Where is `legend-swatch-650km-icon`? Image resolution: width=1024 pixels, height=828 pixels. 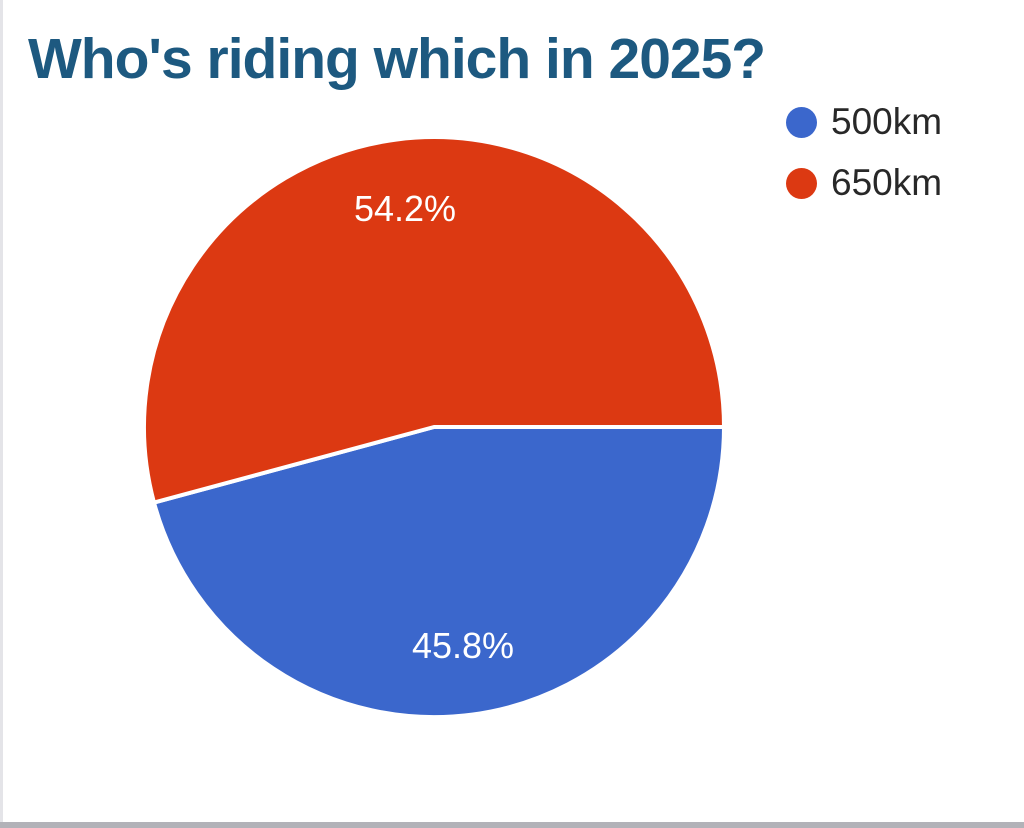 legend-swatch-650km-icon is located at coordinates (801, 183).